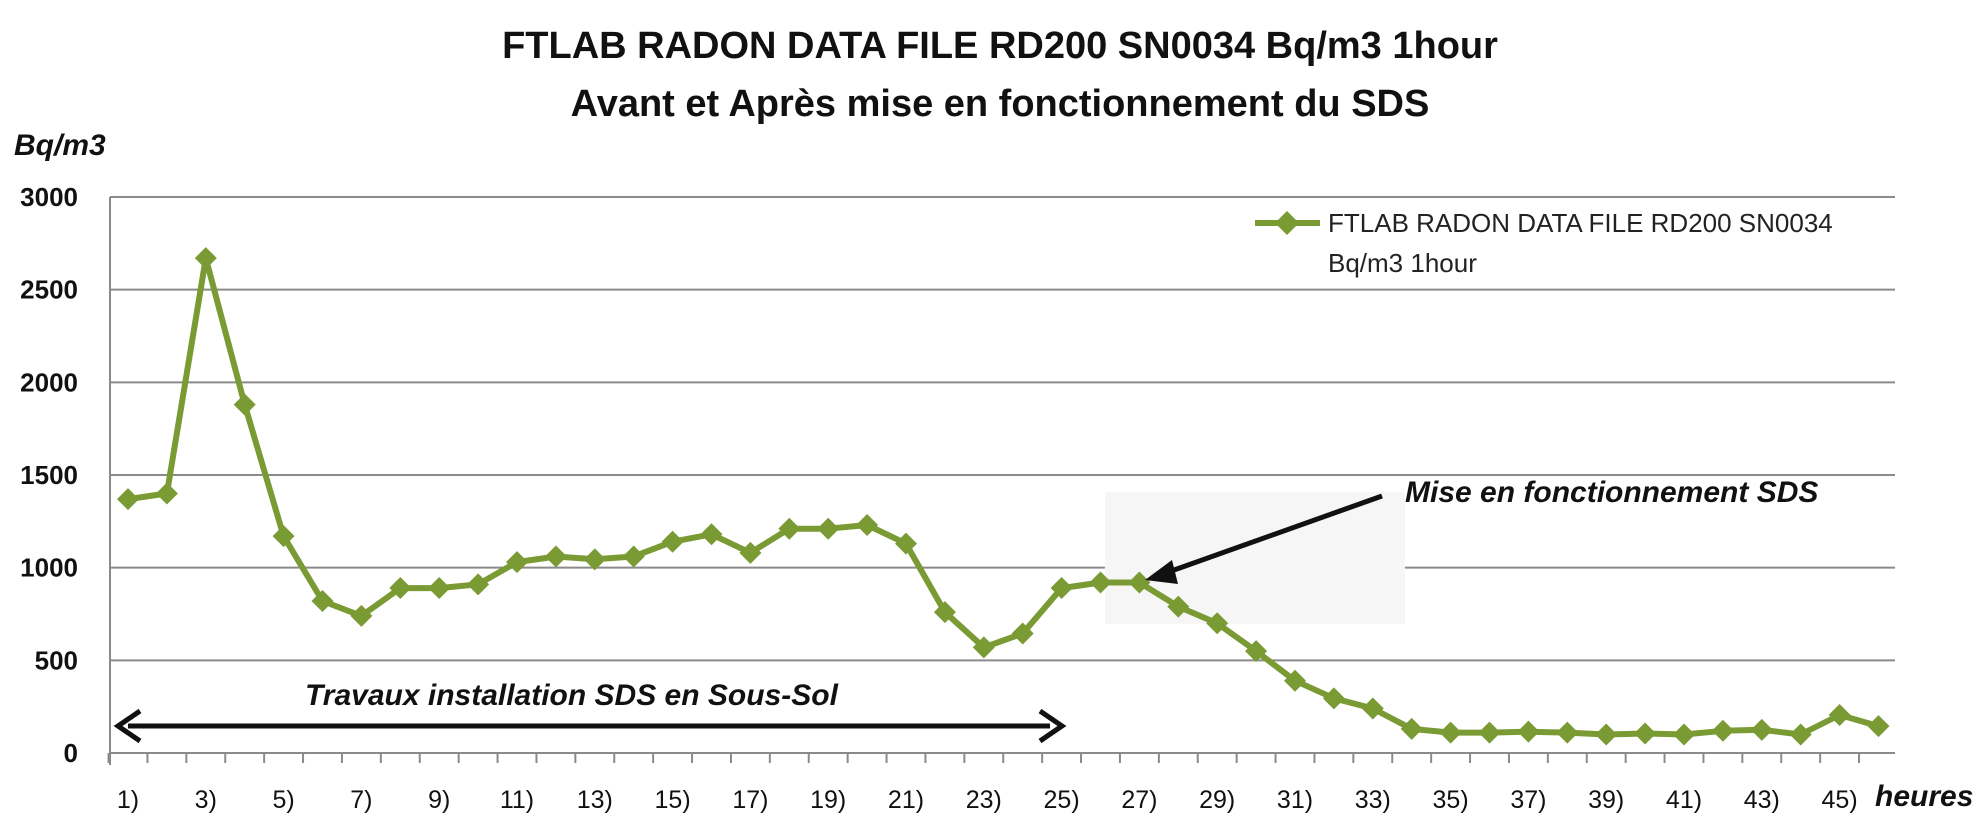 This screenshot has width=1976, height=818. I want to click on x-tick-label: 27), so click(1139, 800).